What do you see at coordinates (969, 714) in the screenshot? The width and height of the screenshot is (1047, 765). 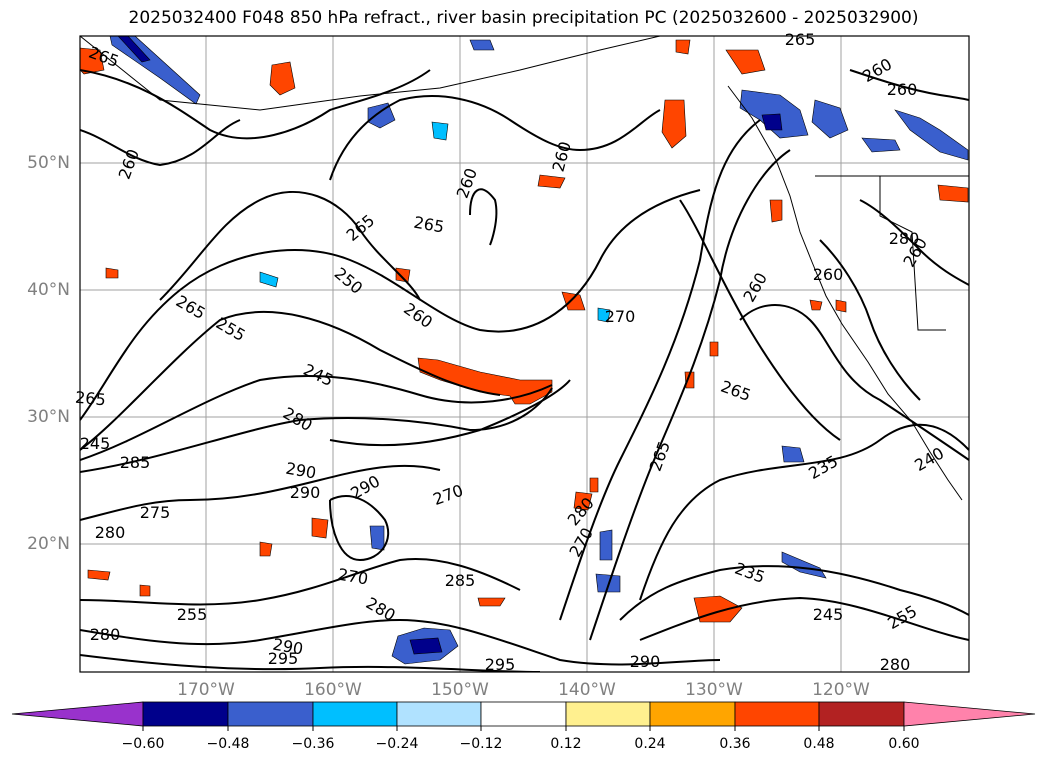 I see `colorbar-extend-high` at bounding box center [969, 714].